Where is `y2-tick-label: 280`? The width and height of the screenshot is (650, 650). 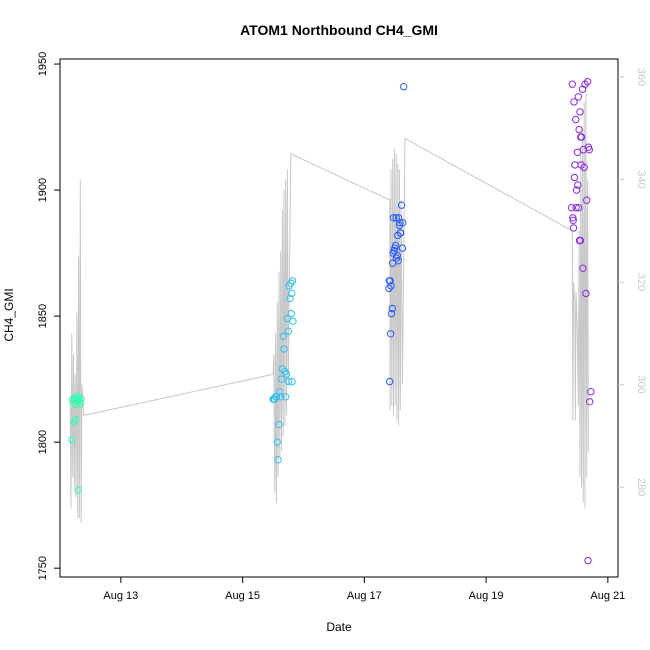
y2-tick-label: 280 is located at coordinates (641, 487).